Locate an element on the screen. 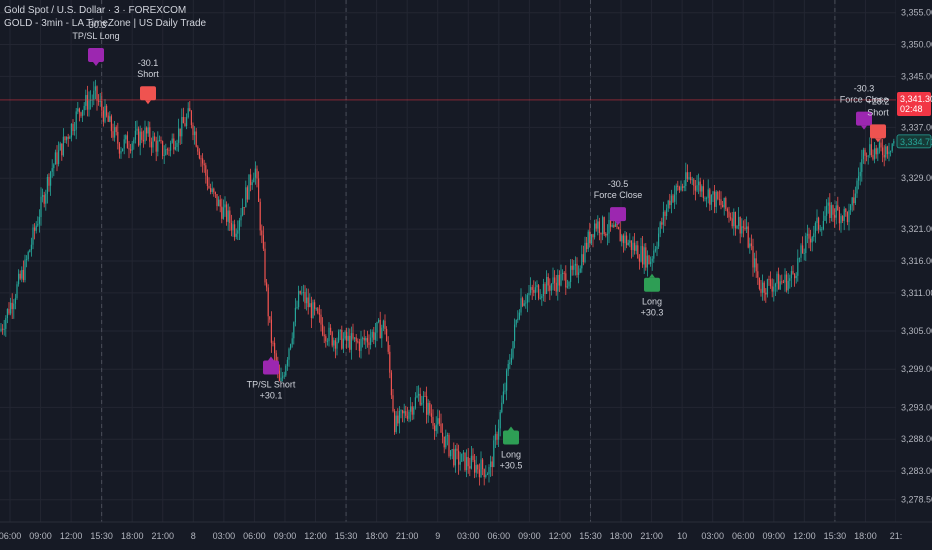 This screenshot has height=550, width=932. time-tick-label: 21: is located at coordinates (896, 536).